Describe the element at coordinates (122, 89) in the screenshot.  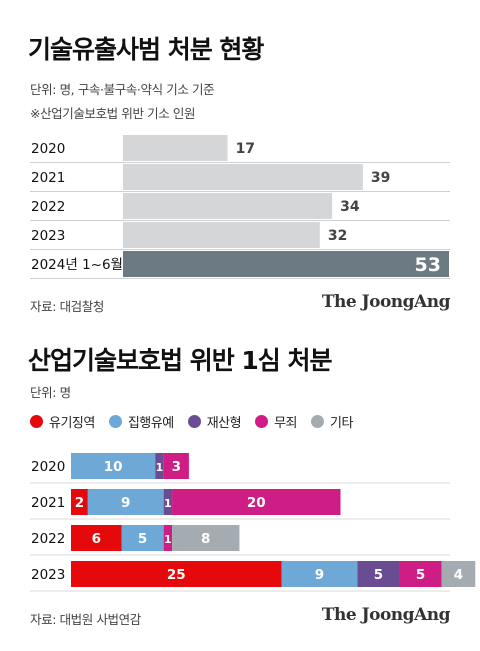
I see `chart1-unit-note: 단위: 명, 구속·불구속·약식 기소 기준` at that location.